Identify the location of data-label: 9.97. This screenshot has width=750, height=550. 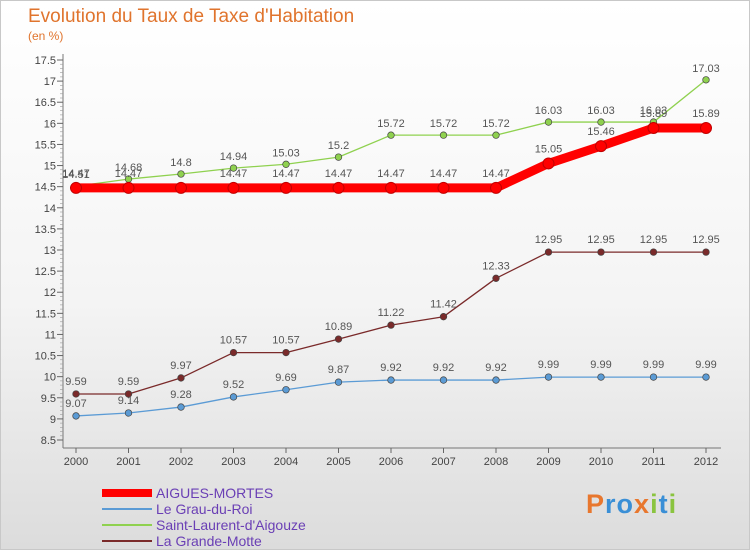
(180, 366).